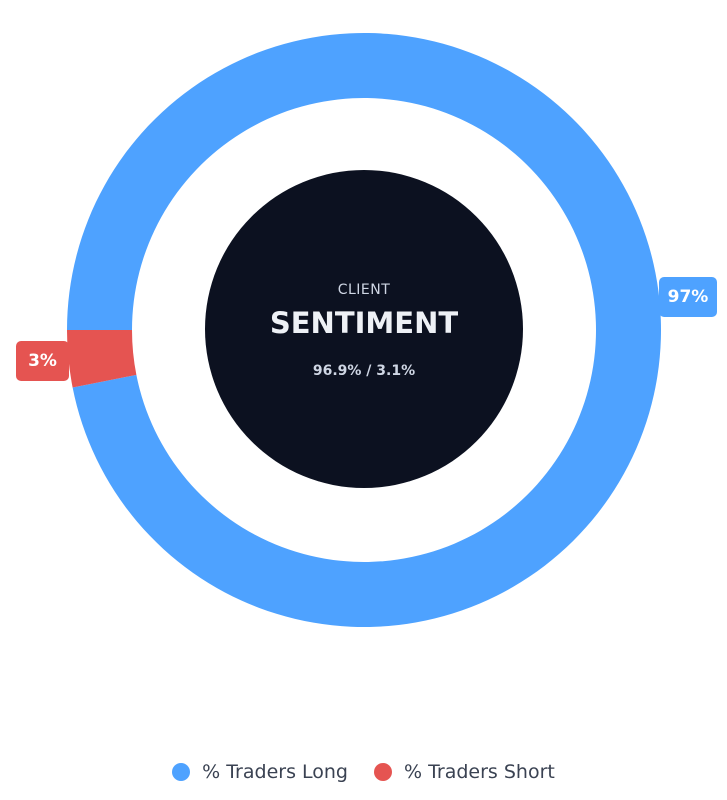  What do you see at coordinates (382, 772) in the screenshot?
I see `legend-swatch-short` at bounding box center [382, 772].